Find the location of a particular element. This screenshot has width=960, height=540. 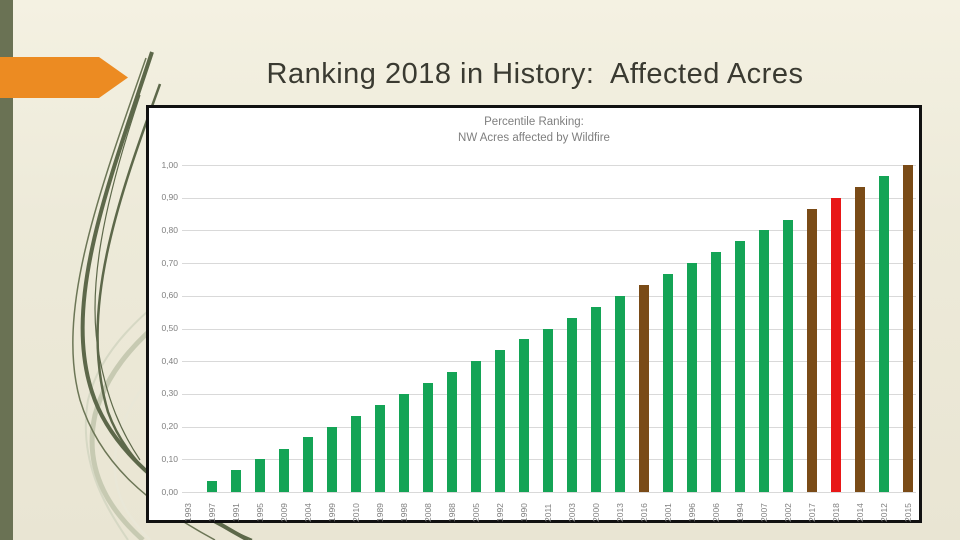

x-axis-tick-label: 2010 is located at coordinates (356, 512).